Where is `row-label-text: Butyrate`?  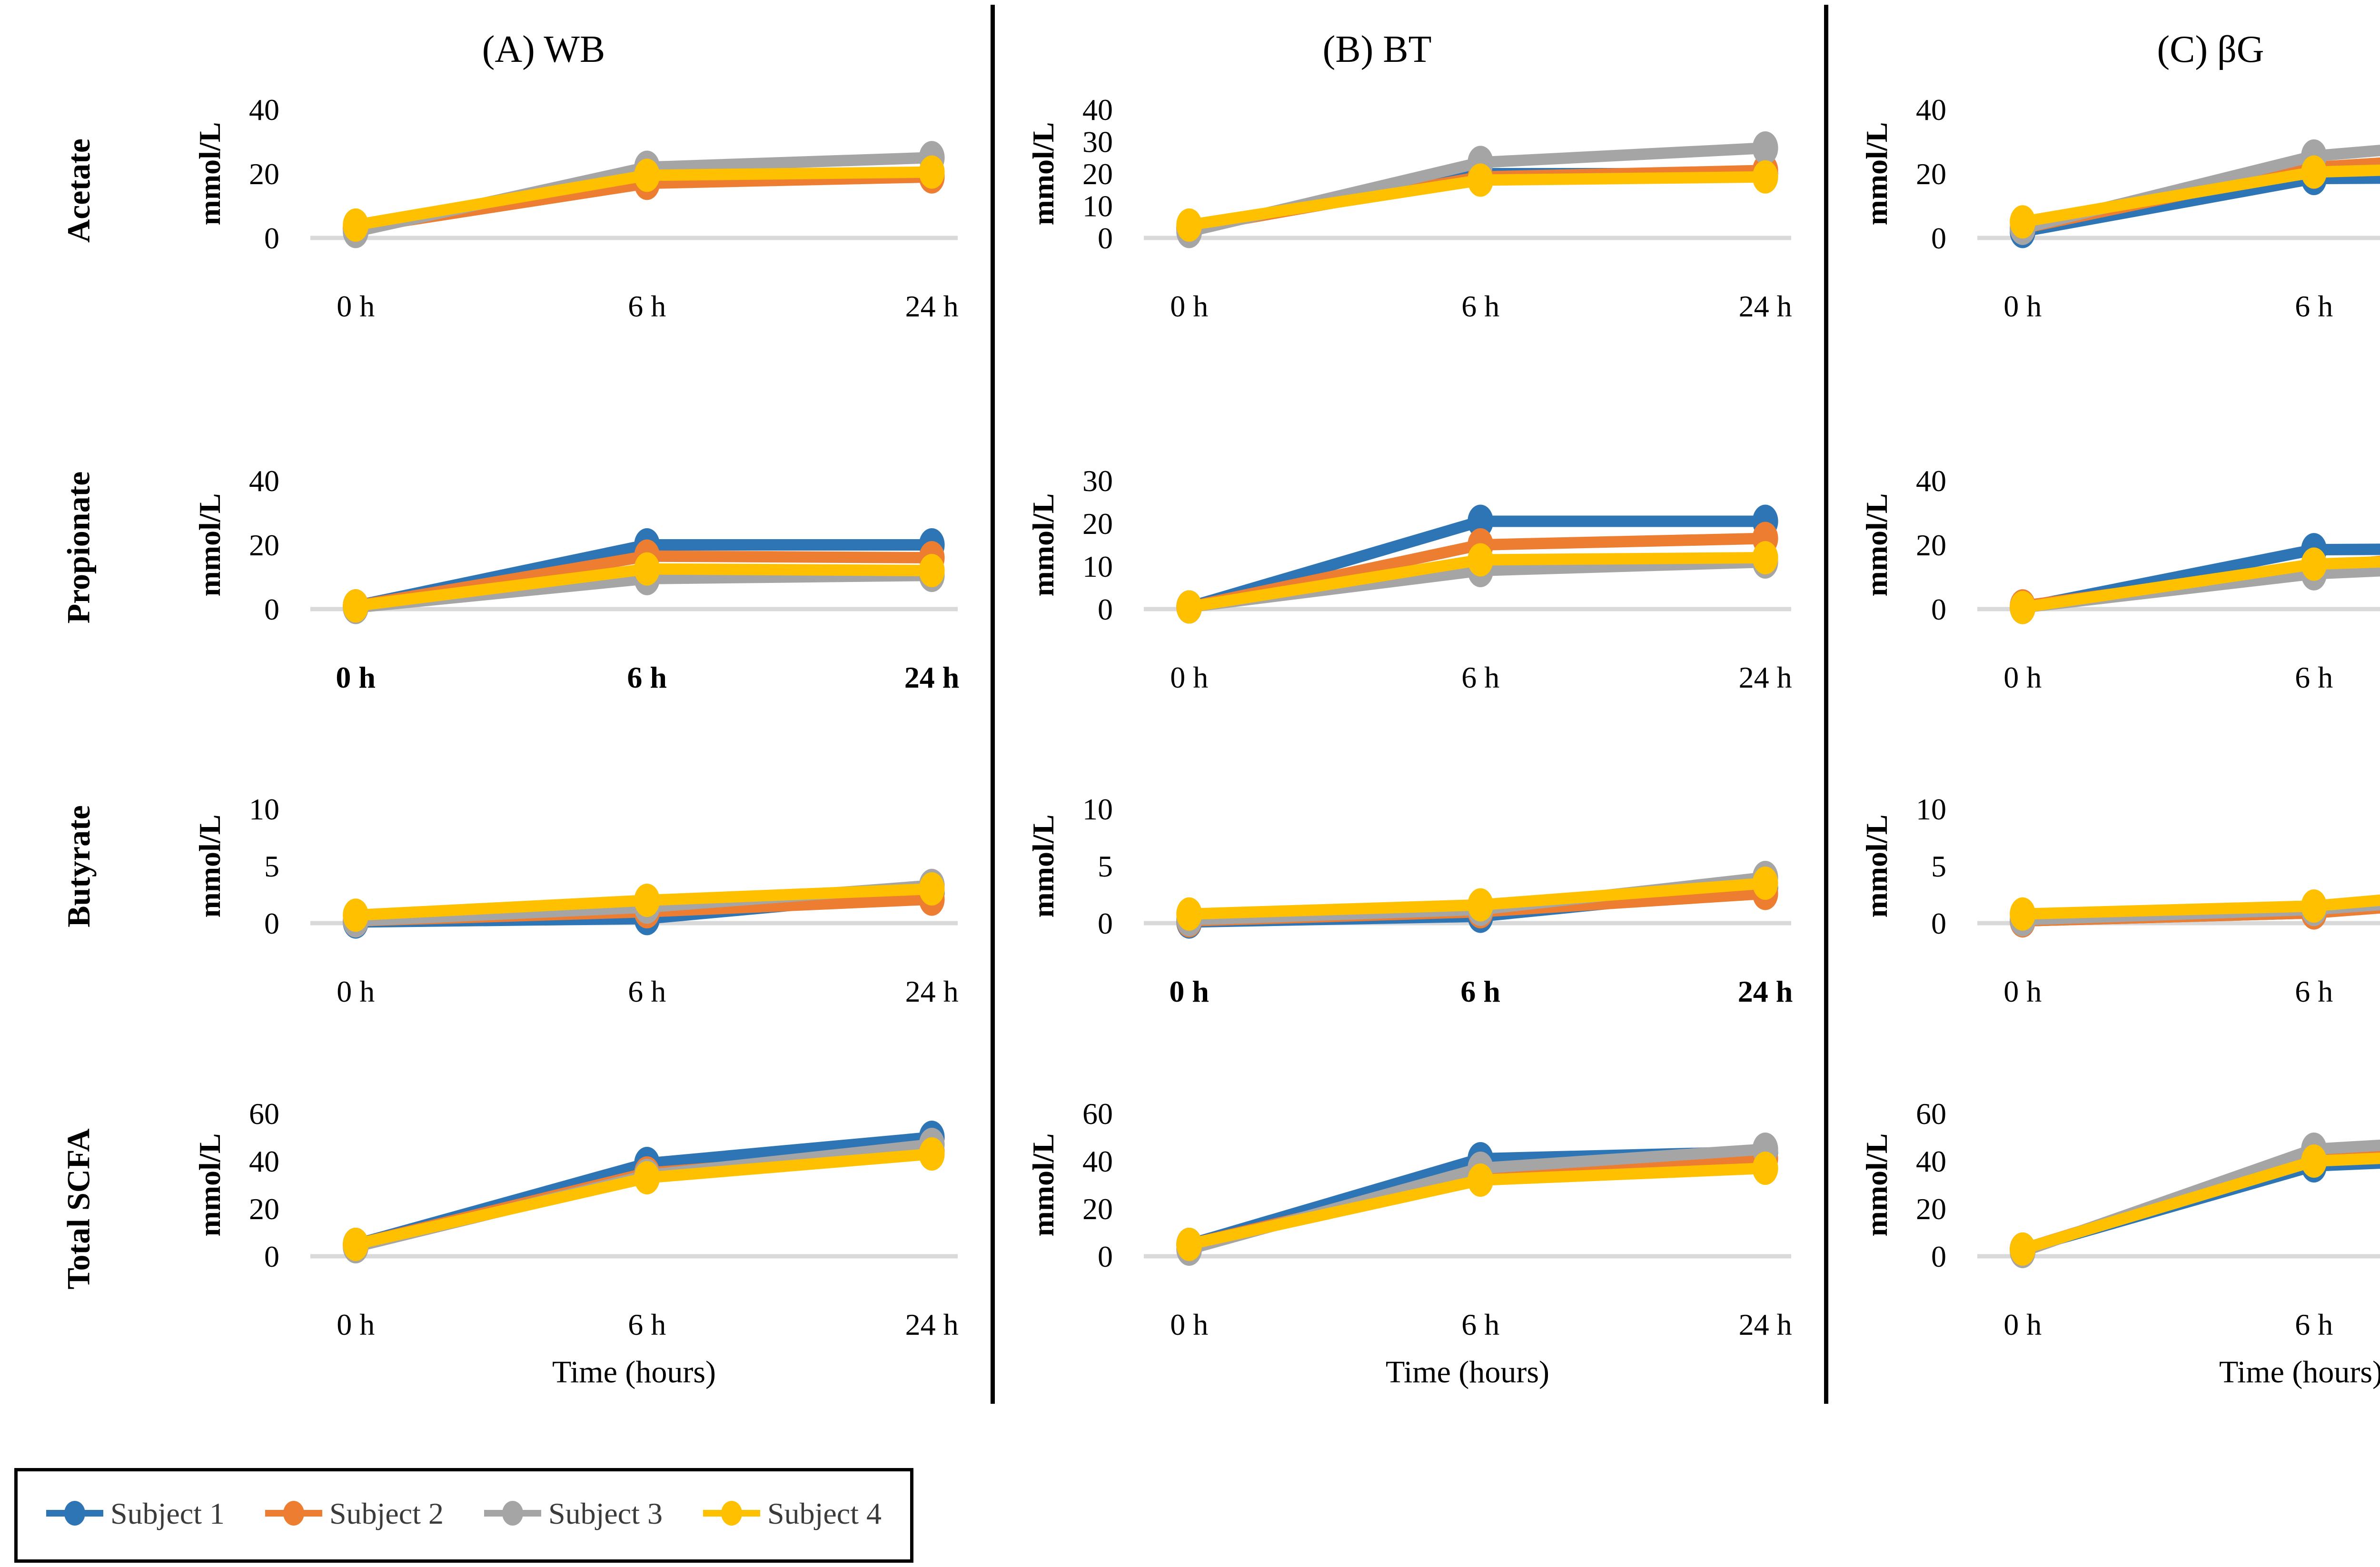
row-label-text: Butyrate is located at coordinates (78, 866).